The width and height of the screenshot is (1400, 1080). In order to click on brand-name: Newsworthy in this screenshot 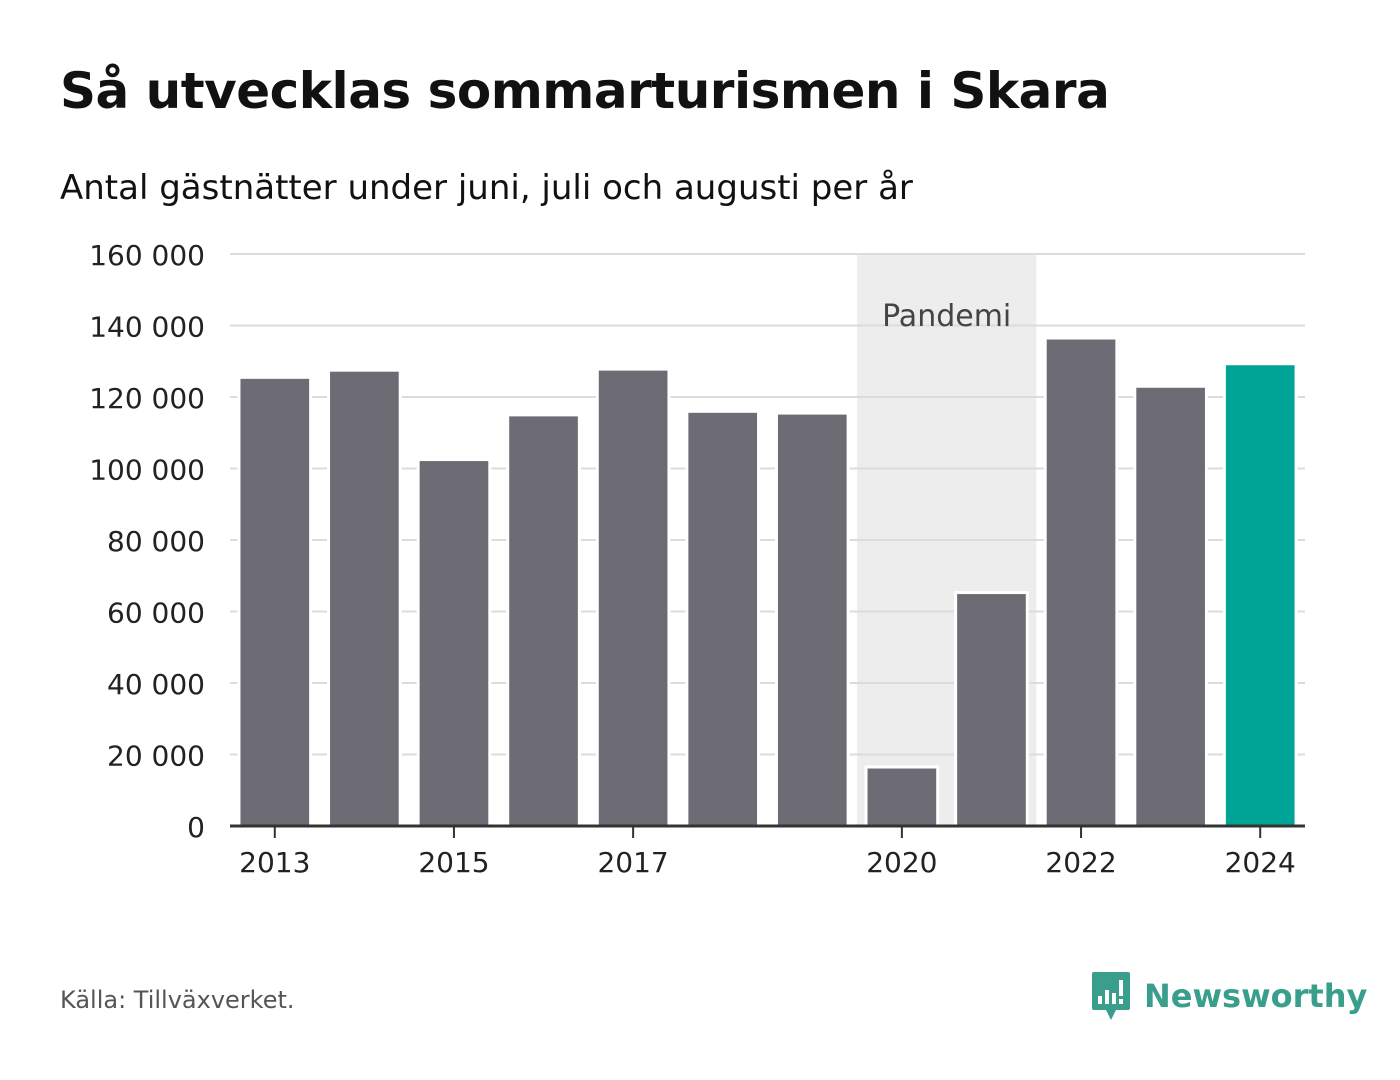, I will do `click(1256, 996)`.